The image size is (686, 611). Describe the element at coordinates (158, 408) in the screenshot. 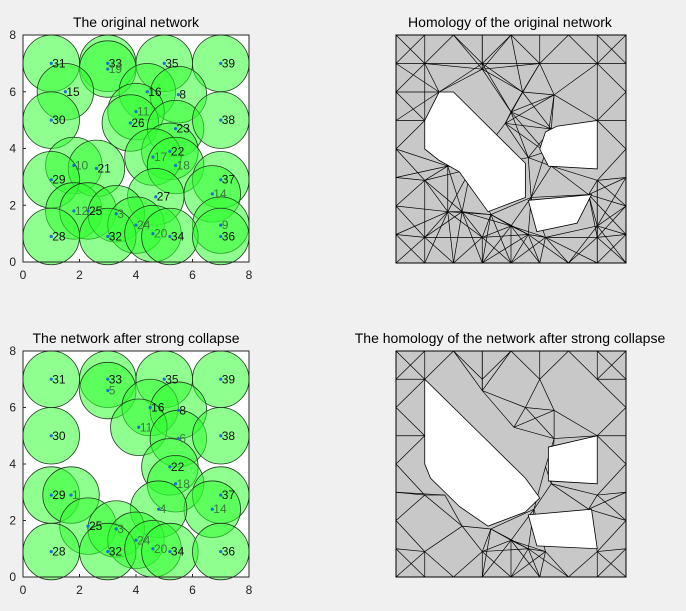

I see `sensor-label: 16` at that location.